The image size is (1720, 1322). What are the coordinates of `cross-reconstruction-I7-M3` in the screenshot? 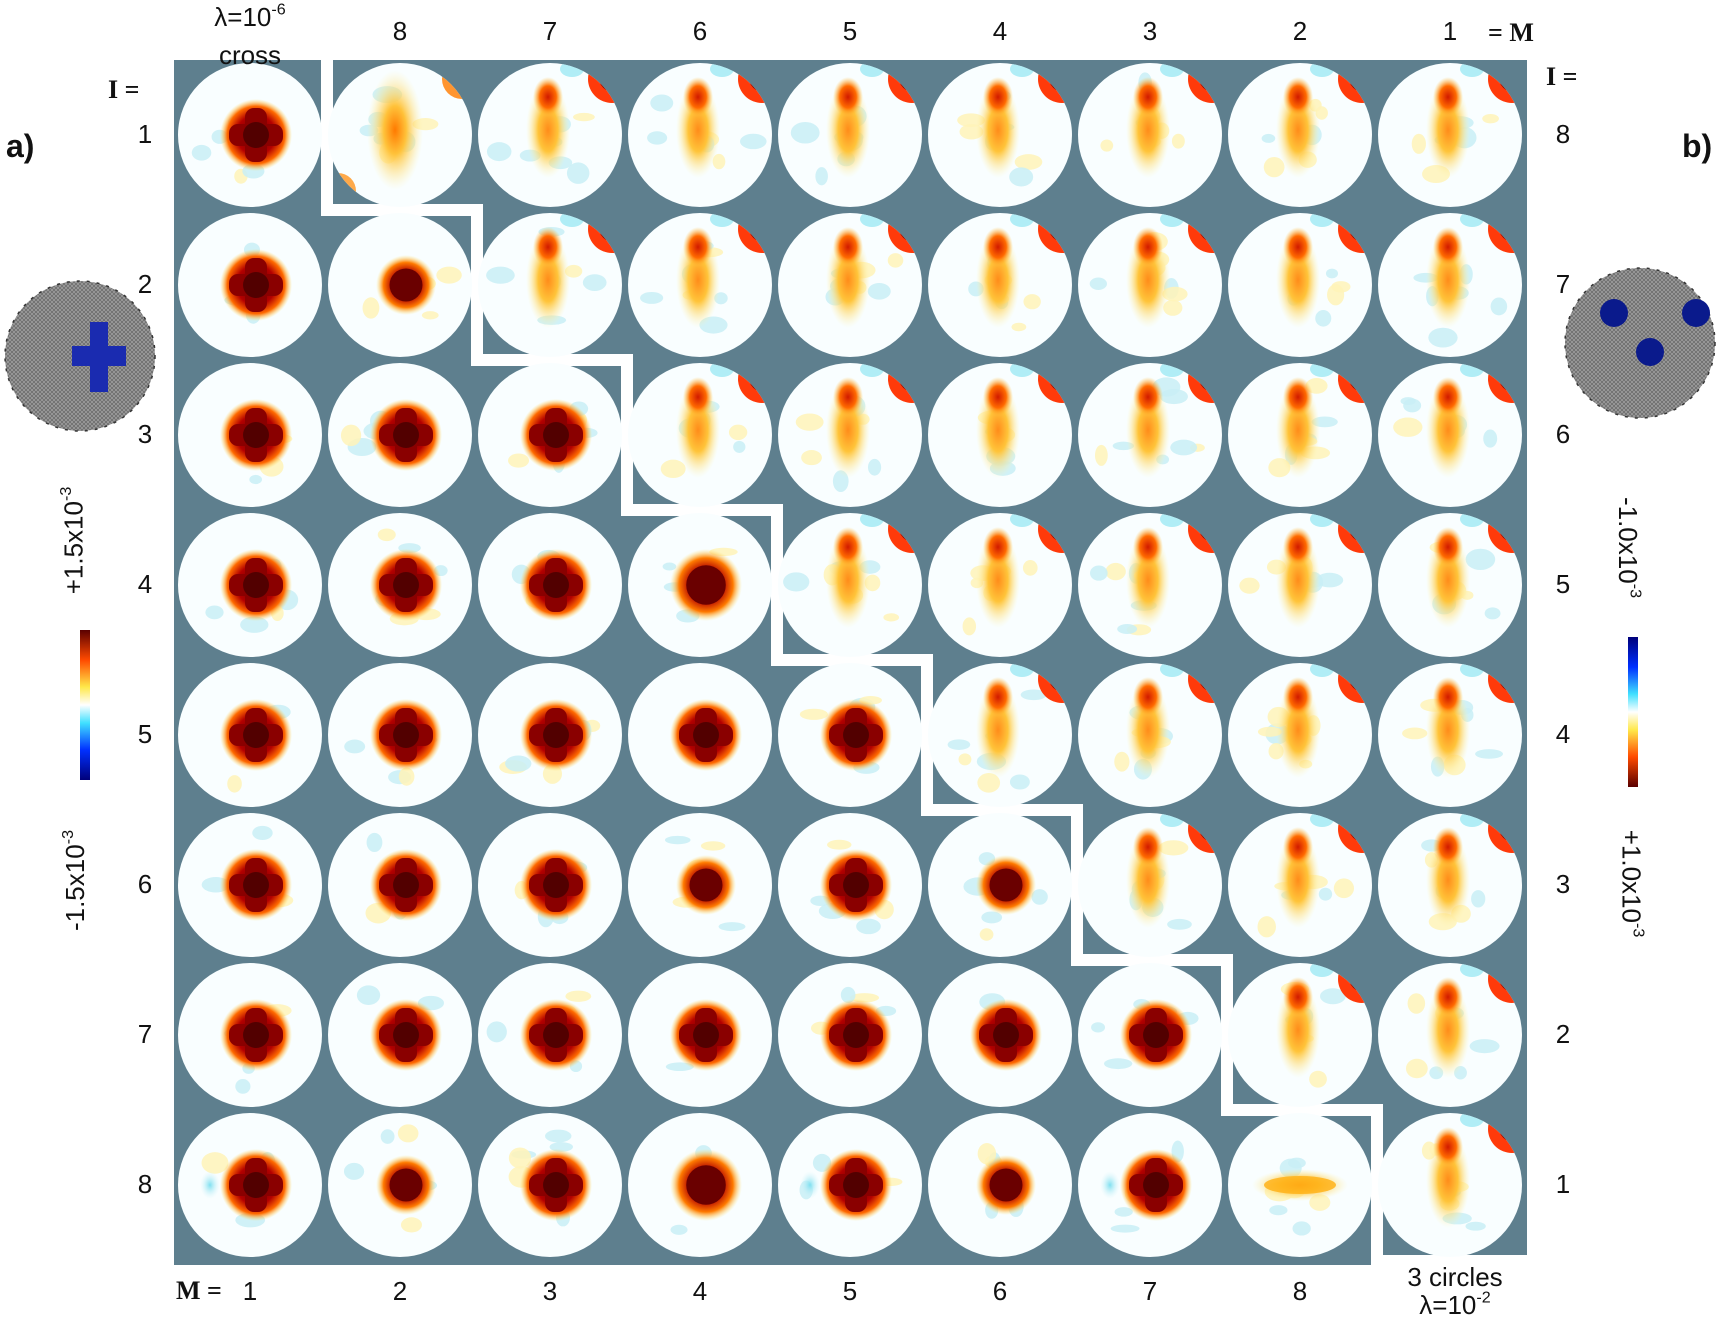 It's located at (550, 1035).